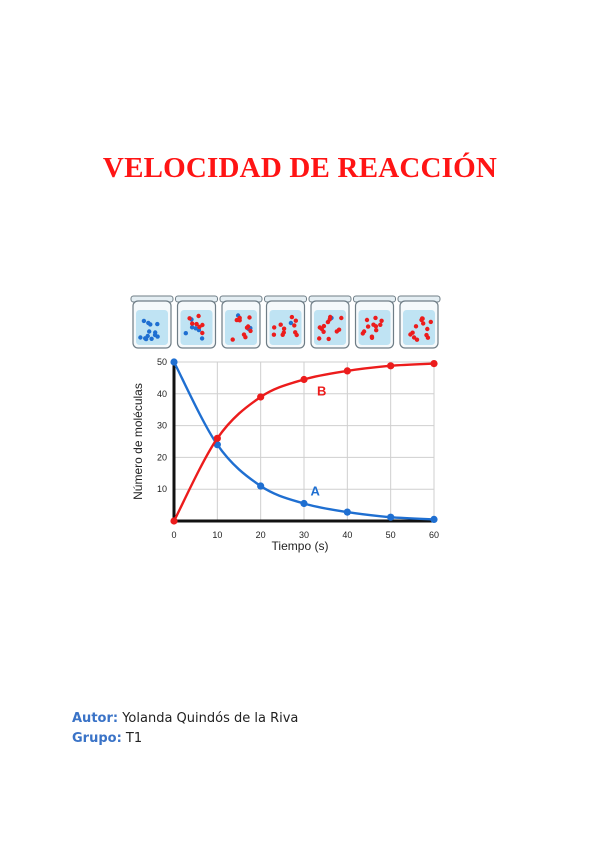  I want to click on y-tick-label: 30, so click(162, 426).